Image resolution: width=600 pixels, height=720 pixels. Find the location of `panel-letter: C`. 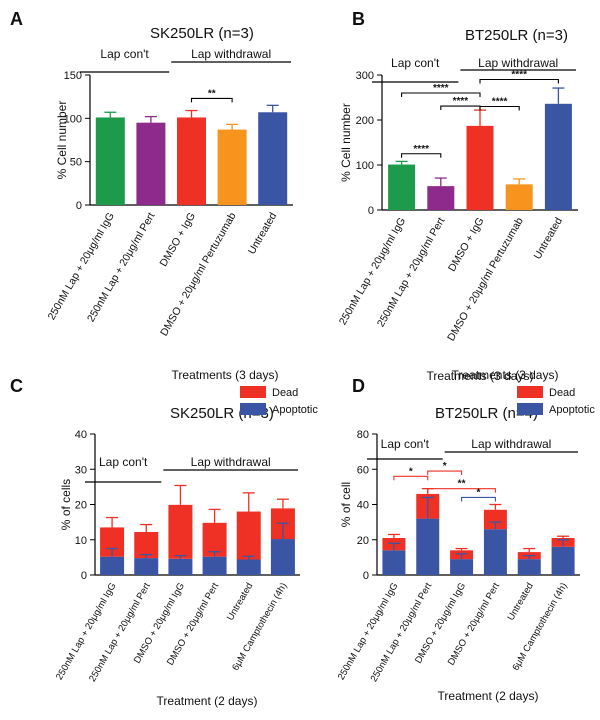

panel-letter: C is located at coordinates (16, 386).